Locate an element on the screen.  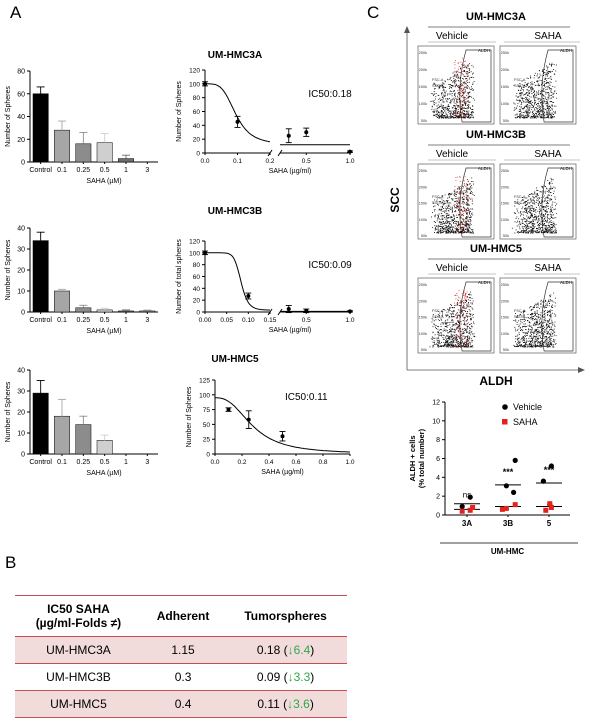
x-tick-label: 0.10 is located at coordinates (248, 320).